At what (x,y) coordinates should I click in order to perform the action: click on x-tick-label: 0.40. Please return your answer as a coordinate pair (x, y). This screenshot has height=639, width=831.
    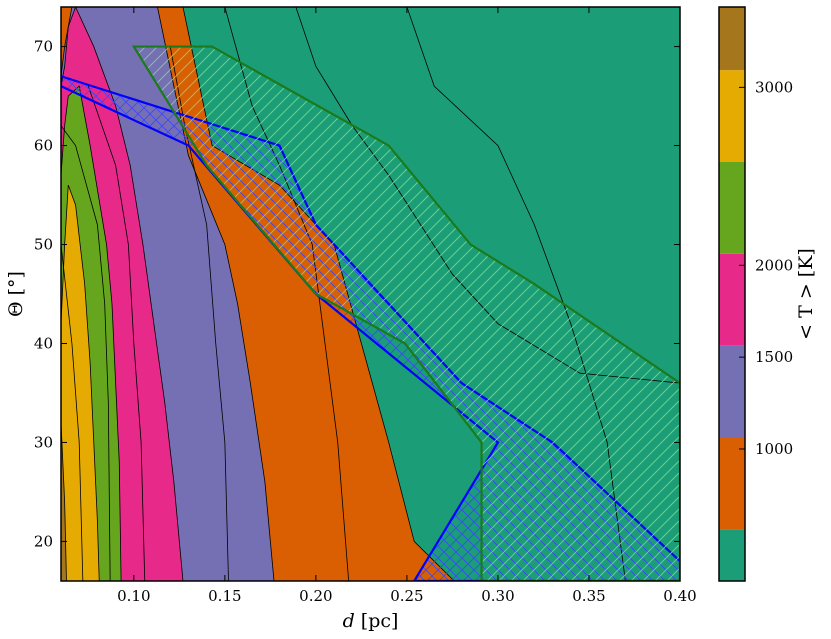
    Looking at the image, I should click on (679, 596).